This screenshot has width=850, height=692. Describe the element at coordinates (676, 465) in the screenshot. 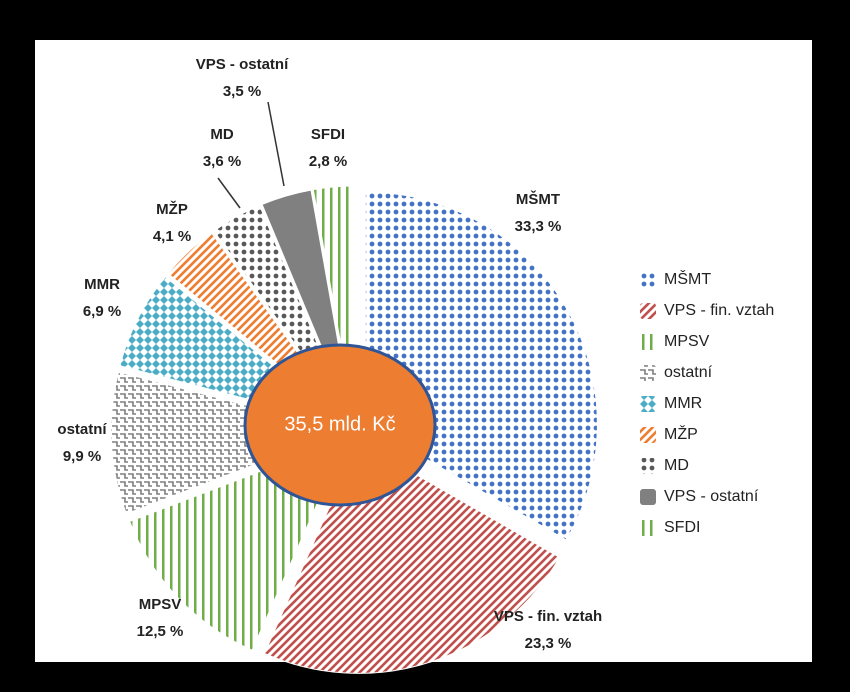

I see `legend-label: MD` at that location.